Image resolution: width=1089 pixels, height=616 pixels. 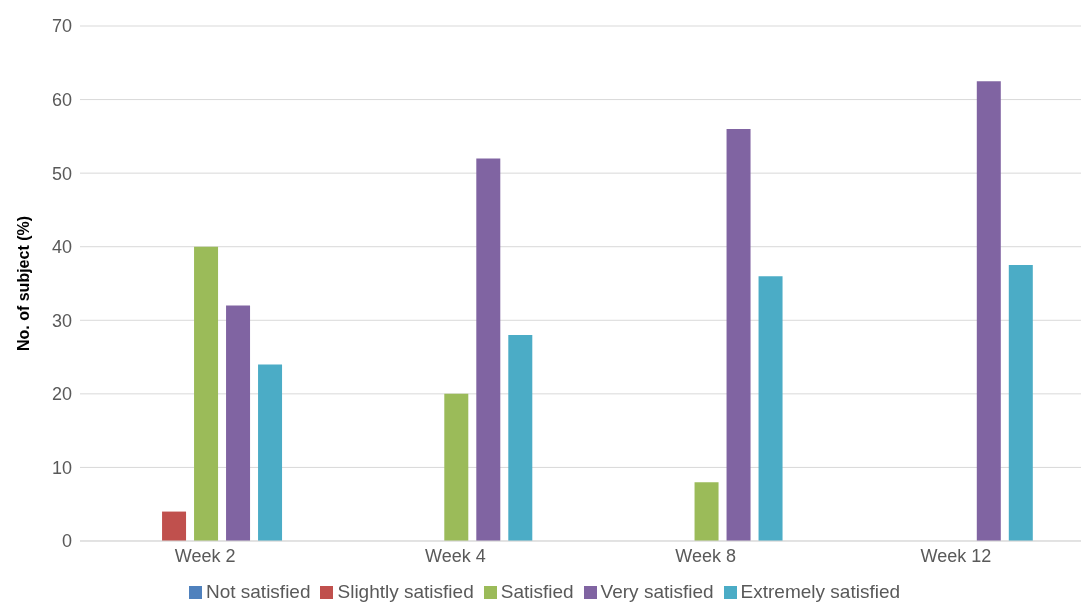 I want to click on y-tick-label: 50, so click(x=61, y=173).